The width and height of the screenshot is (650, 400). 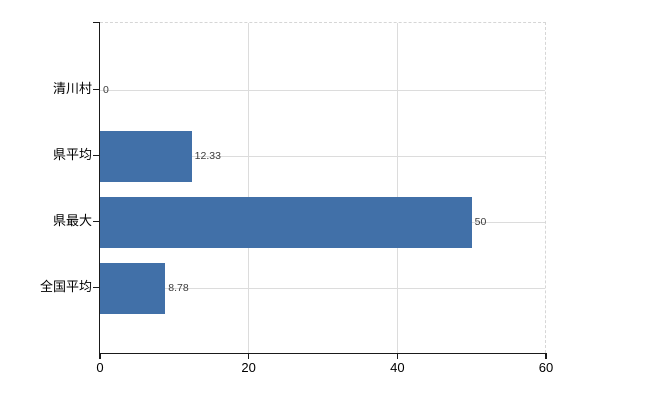 I want to click on x-axis-tick-label: 40, so click(x=397, y=367).